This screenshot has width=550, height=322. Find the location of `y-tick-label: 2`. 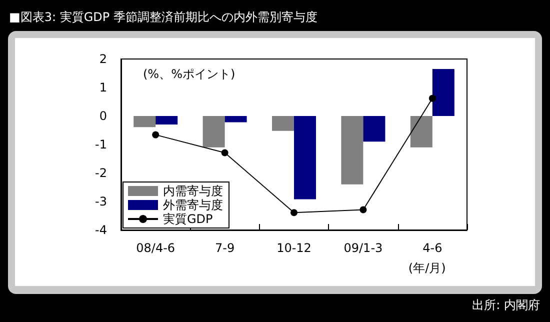

y-tick-label: 2 is located at coordinates (103, 59).